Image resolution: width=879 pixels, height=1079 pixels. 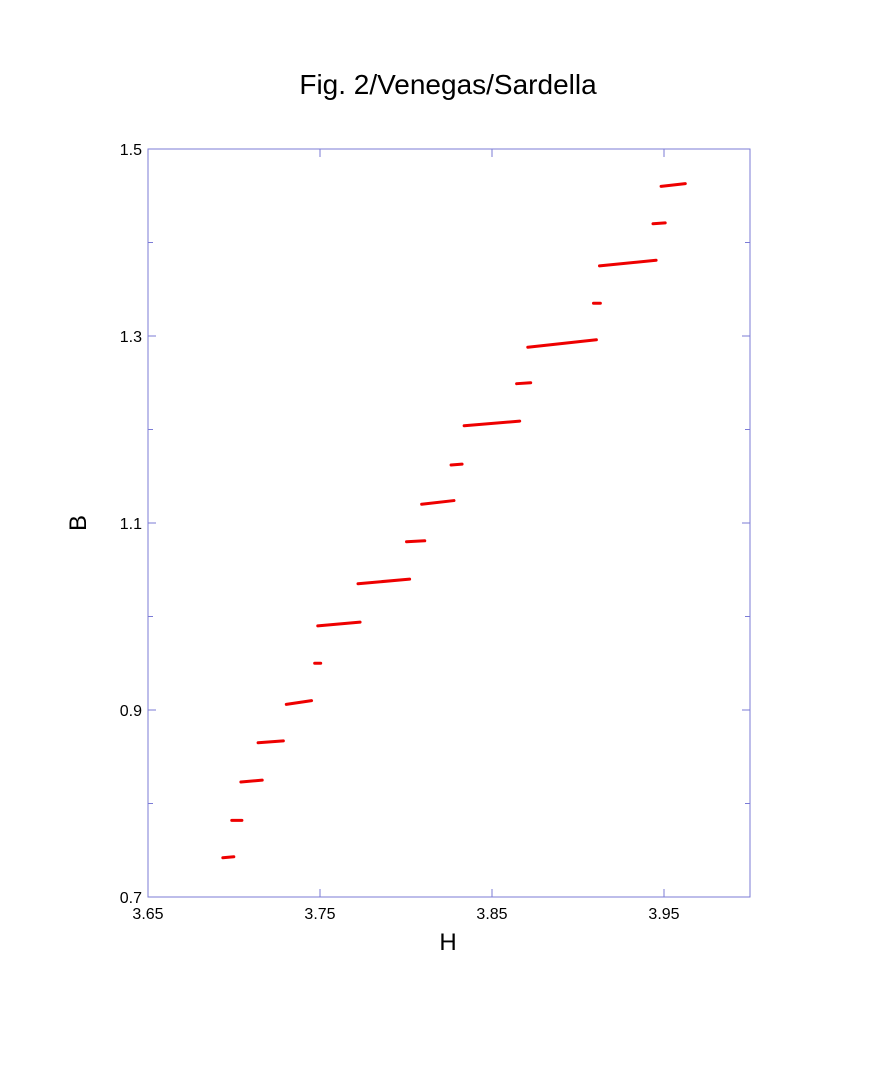 What do you see at coordinates (131, 150) in the screenshot?
I see `y-tick-label: 1.5` at bounding box center [131, 150].